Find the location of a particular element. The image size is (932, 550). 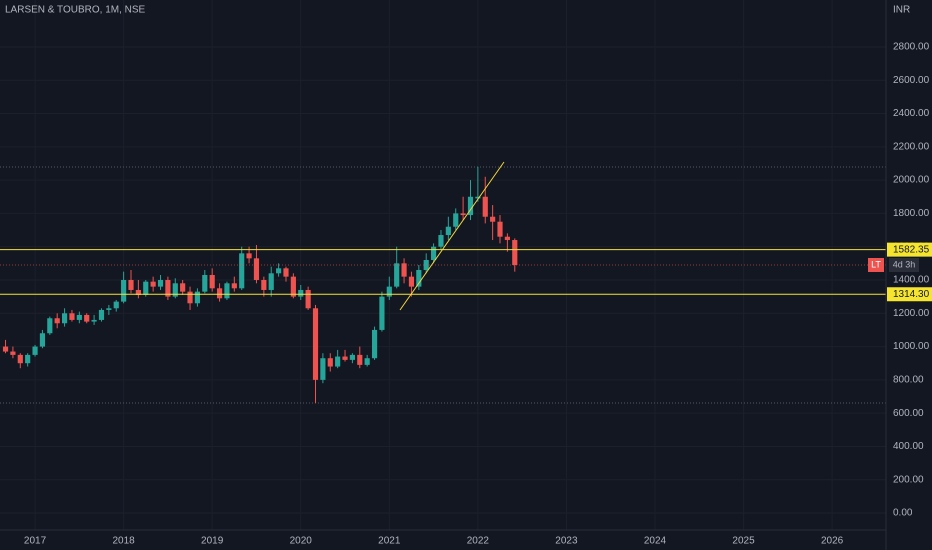

countdown-label: 4d 3h is located at coordinates (904, 264).